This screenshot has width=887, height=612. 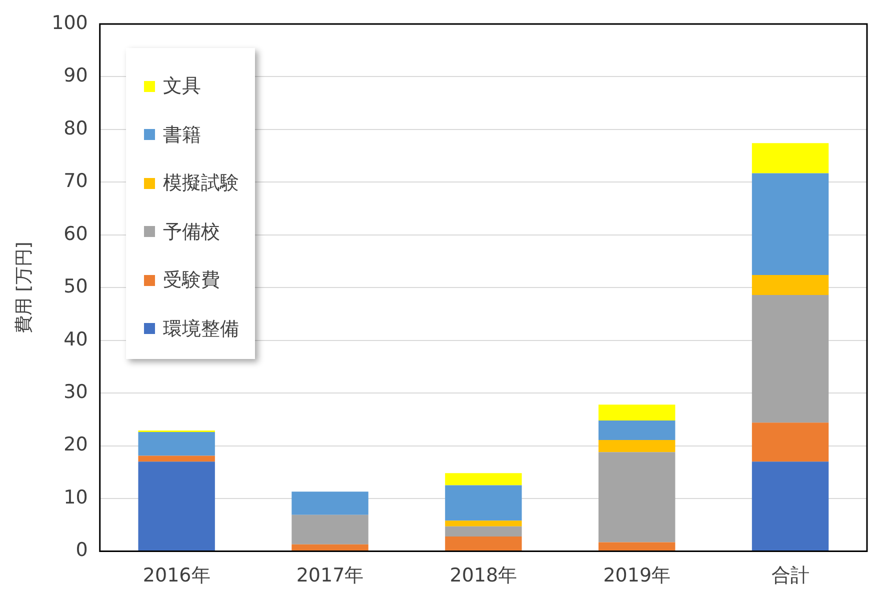 I want to click on legend-label: 文具, so click(x=181, y=87).